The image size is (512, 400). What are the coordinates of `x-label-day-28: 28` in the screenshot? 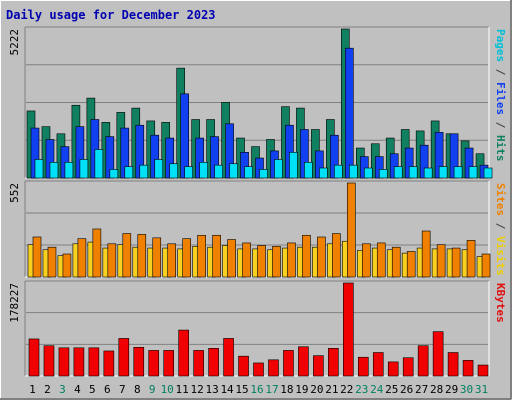 It's located at (436, 389).